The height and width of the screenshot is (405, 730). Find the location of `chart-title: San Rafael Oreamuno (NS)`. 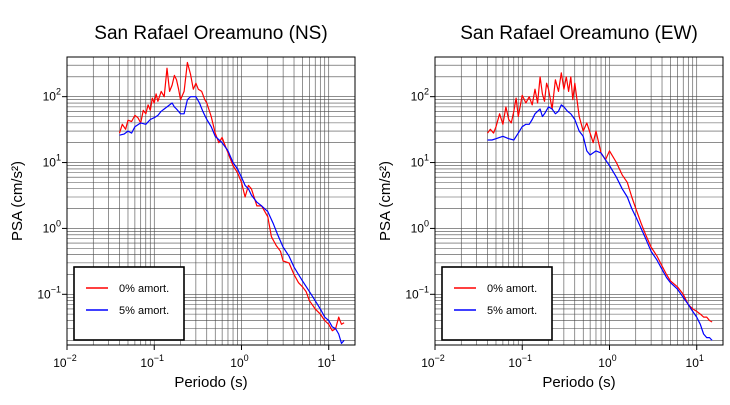

chart-title: San Rafael Oreamuno (NS) is located at coordinates (210, 33).